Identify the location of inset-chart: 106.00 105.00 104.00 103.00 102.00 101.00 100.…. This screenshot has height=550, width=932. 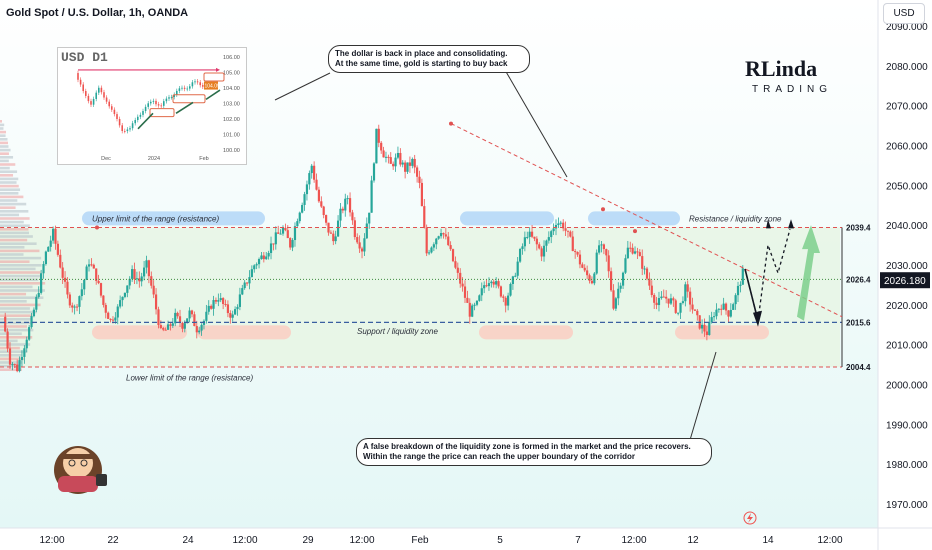
(158, 108).